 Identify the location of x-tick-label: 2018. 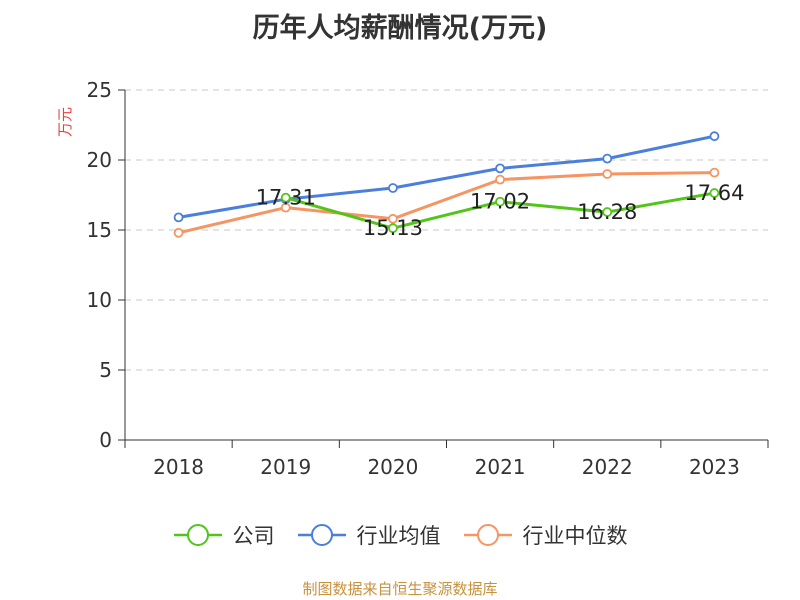
(178, 467).